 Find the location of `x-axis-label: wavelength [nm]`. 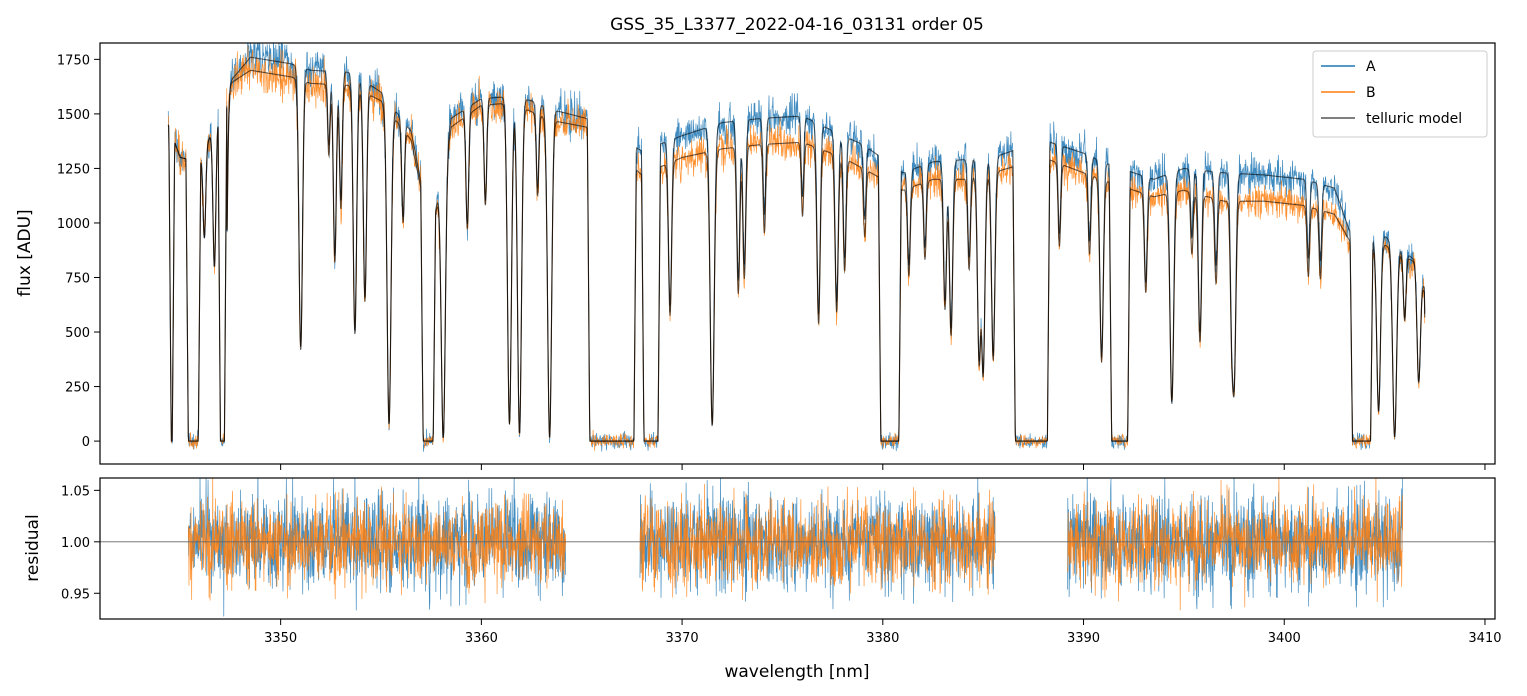

x-axis-label: wavelength [nm] is located at coordinates (796, 672).